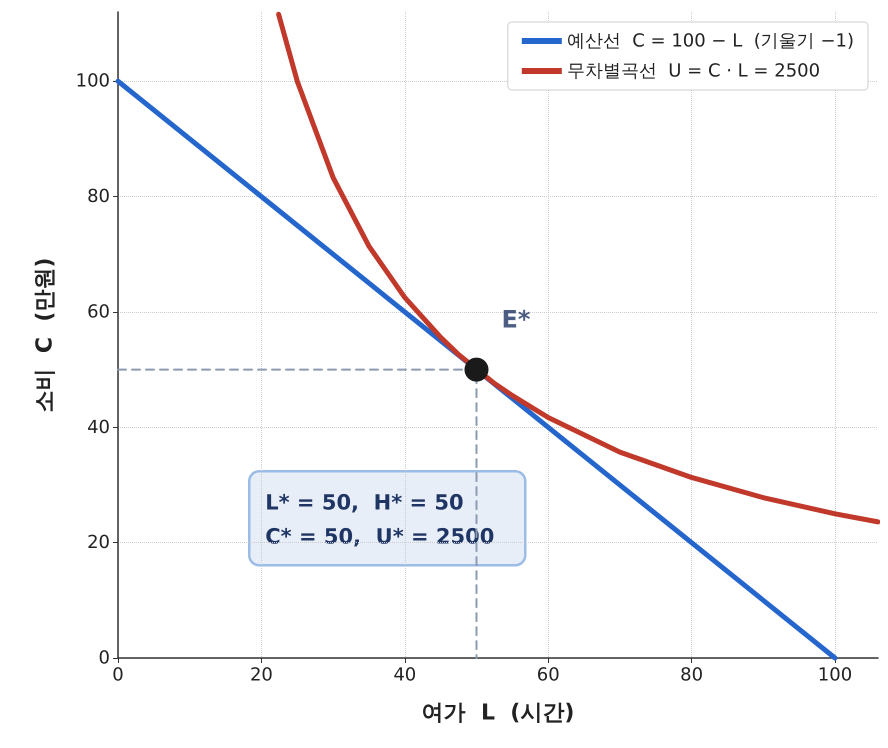 This screenshot has height=748, width=888. What do you see at coordinates (45, 335) in the screenshot?
I see `y-axis-title: 소비 C (만원)` at bounding box center [45, 335].